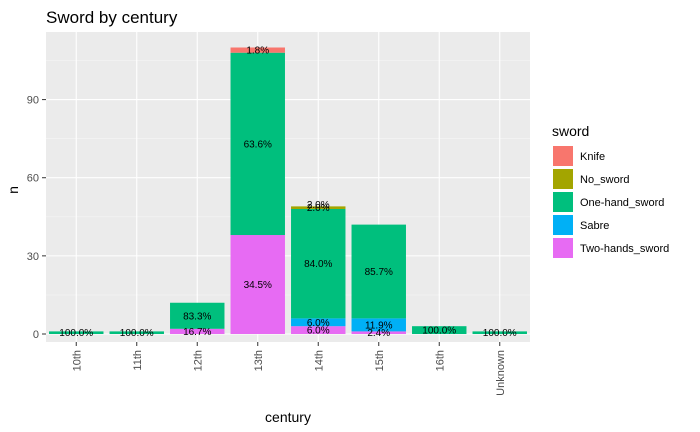  I want to click on y-tick-label: 30, so click(33, 257).